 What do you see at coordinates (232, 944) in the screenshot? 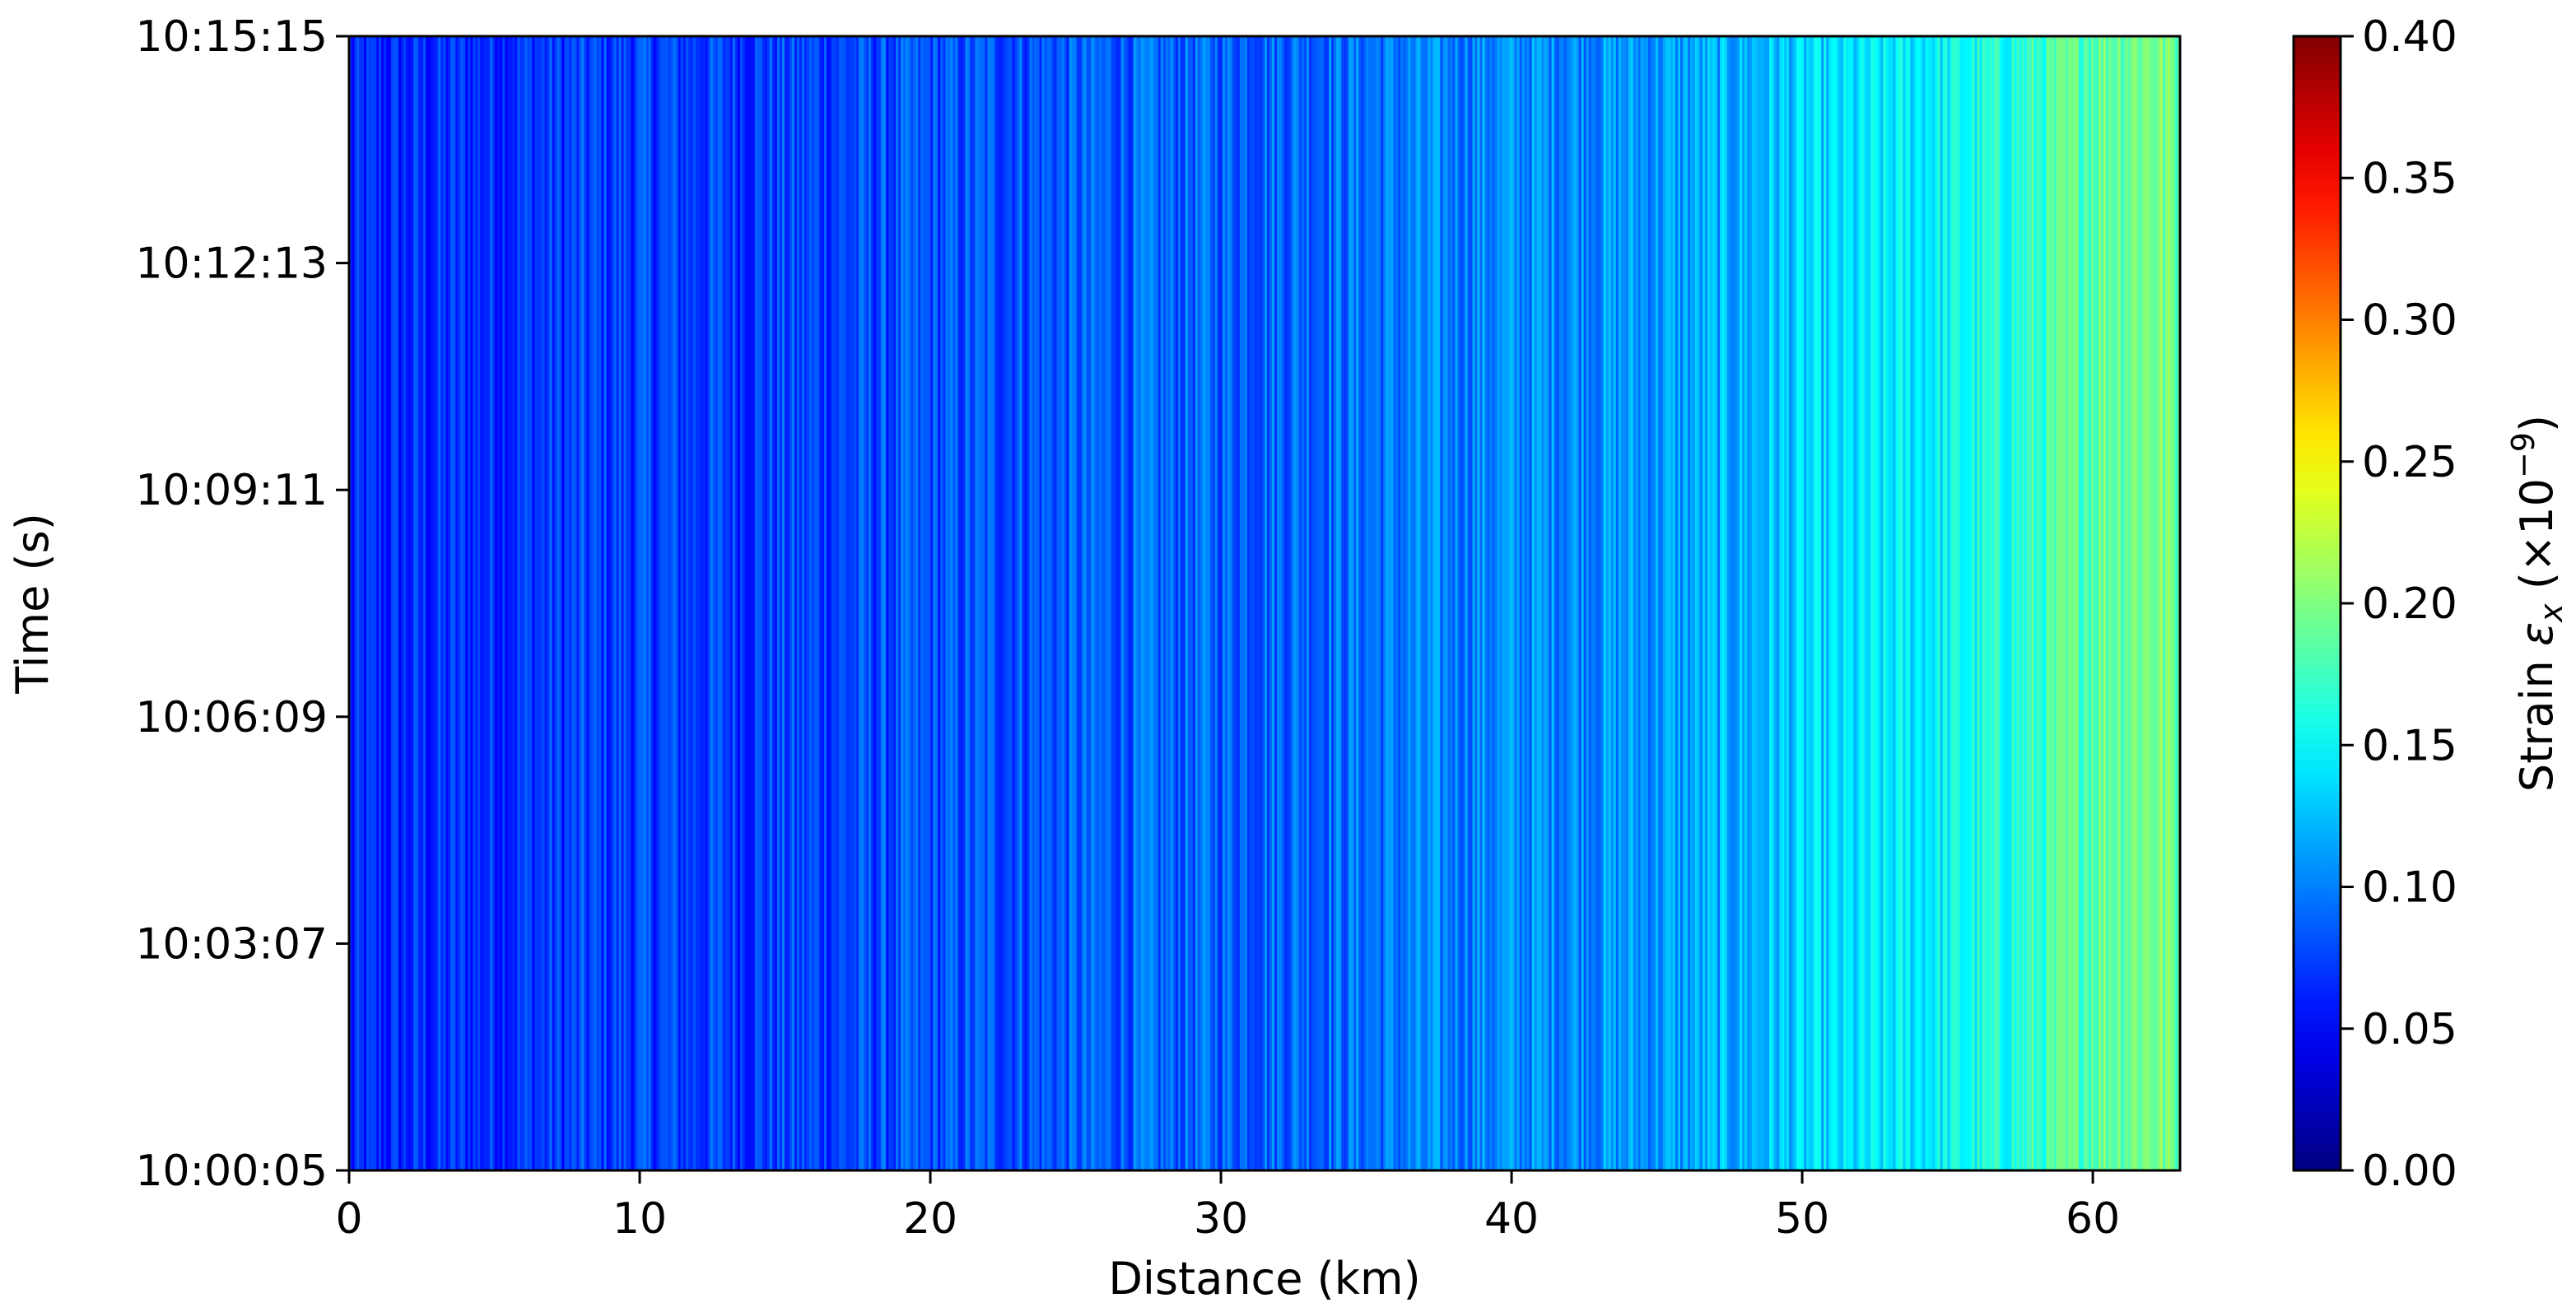
I see `y-tick-label: 10:03:07` at bounding box center [232, 944].